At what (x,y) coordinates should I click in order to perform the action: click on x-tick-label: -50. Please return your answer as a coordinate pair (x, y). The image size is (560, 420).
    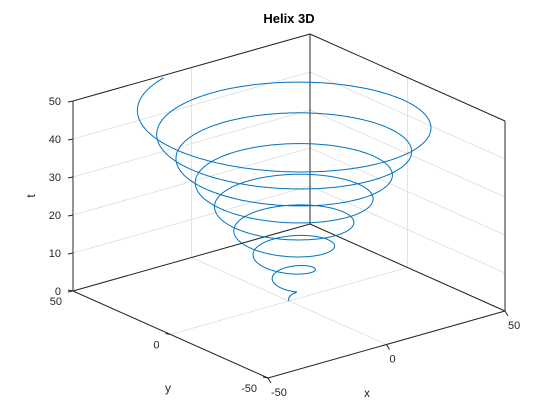
    Looking at the image, I should click on (279, 393).